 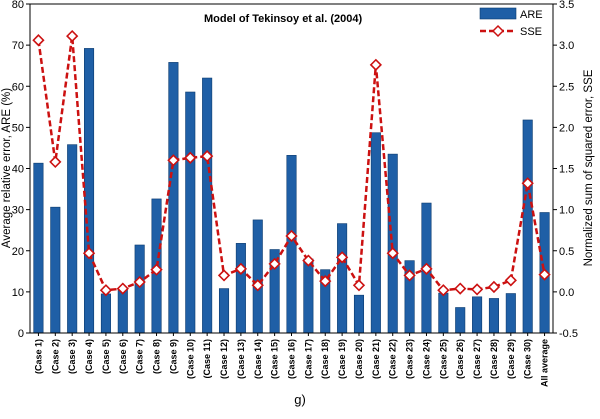 What do you see at coordinates (18, 252) in the screenshot?
I see `left-tick-label: 20` at bounding box center [18, 252].